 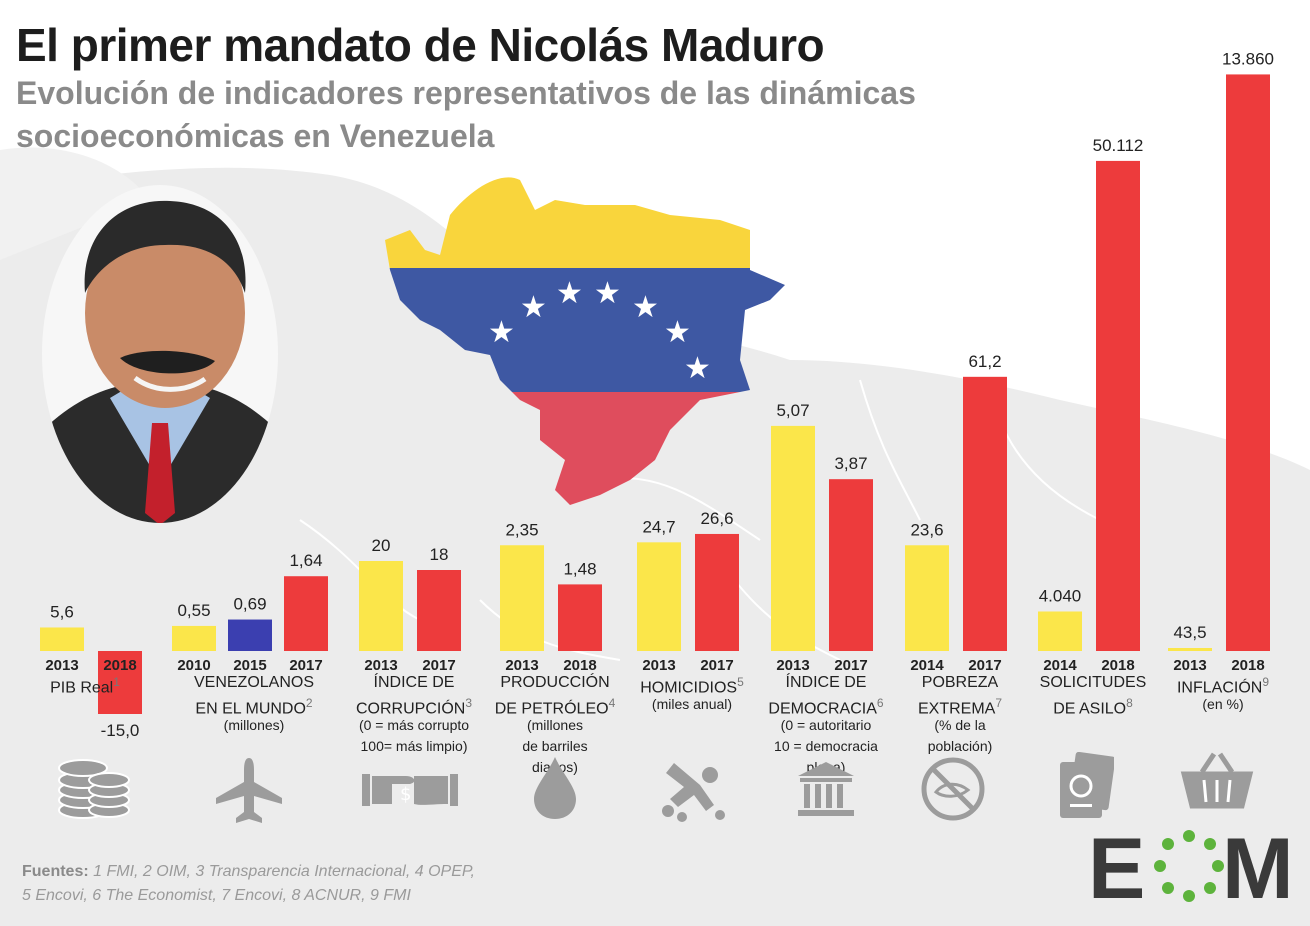 I want to click on oil-drop-icon, so click(x=555, y=788).